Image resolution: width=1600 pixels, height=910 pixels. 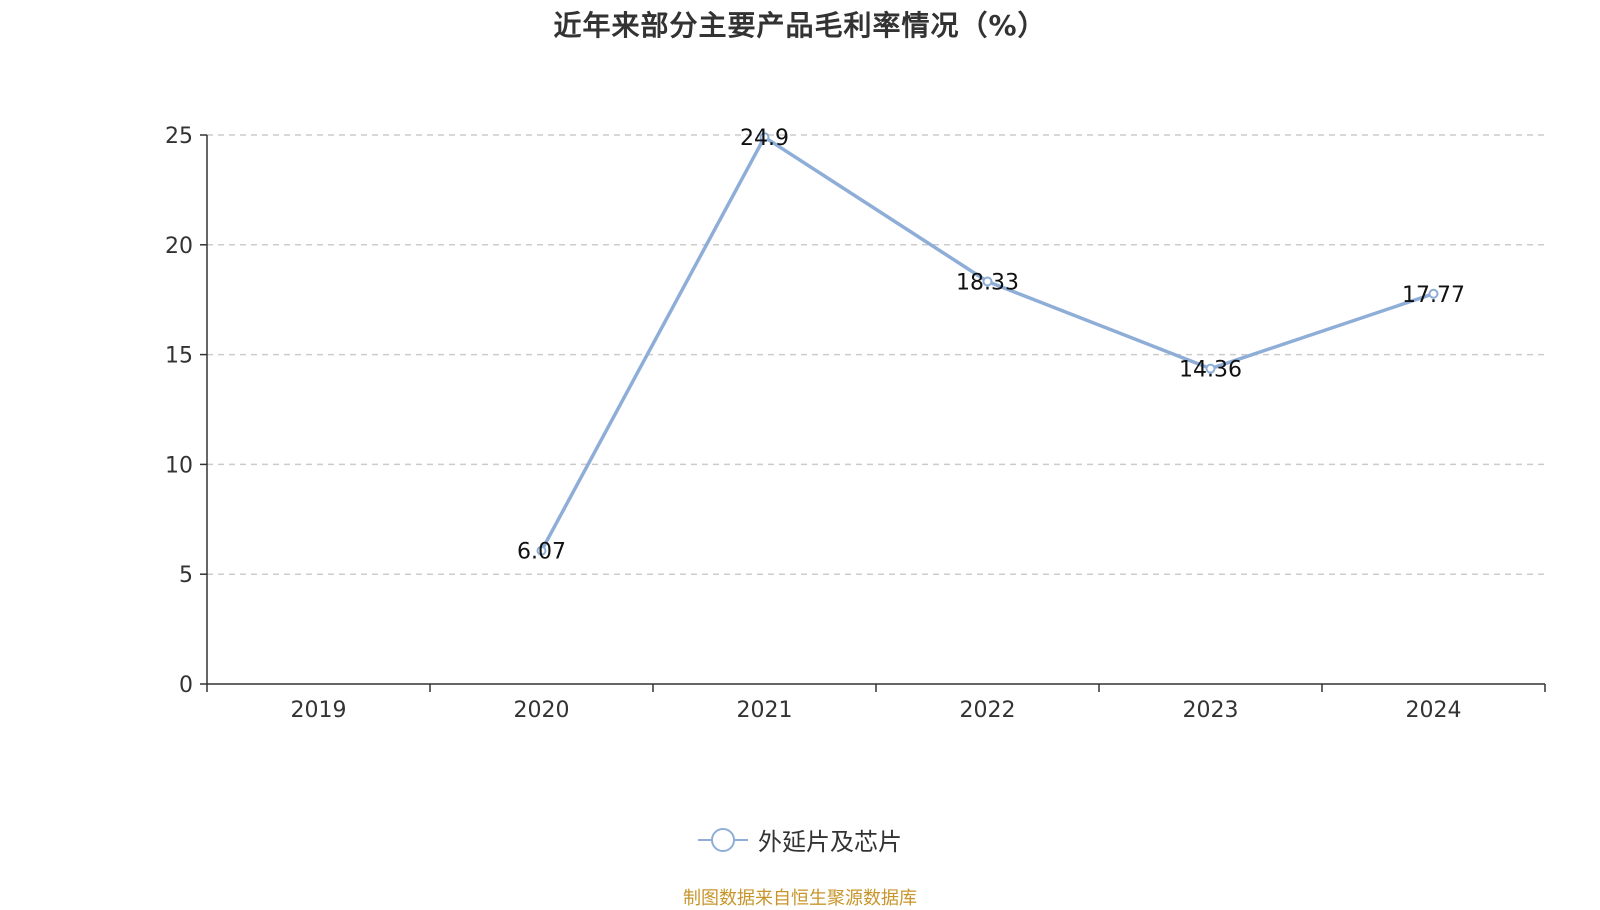 What do you see at coordinates (988, 710) in the screenshot?
I see `x-tick-label: 2022` at bounding box center [988, 710].